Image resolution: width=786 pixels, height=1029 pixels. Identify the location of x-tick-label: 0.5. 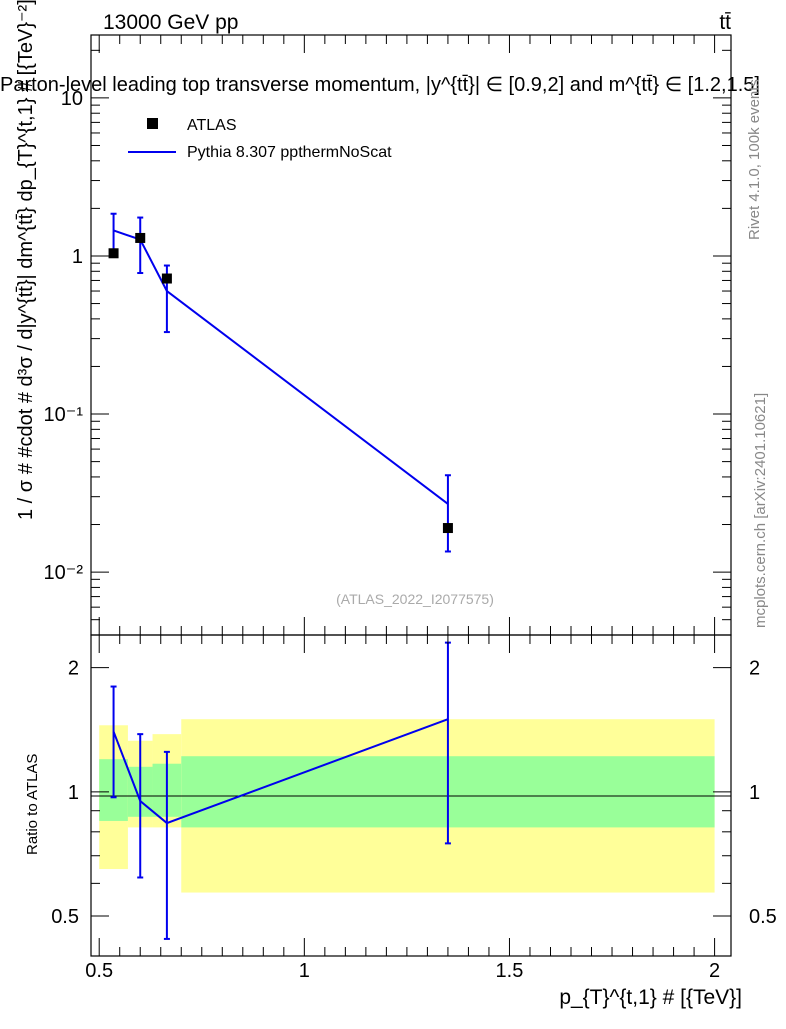
(99, 971).